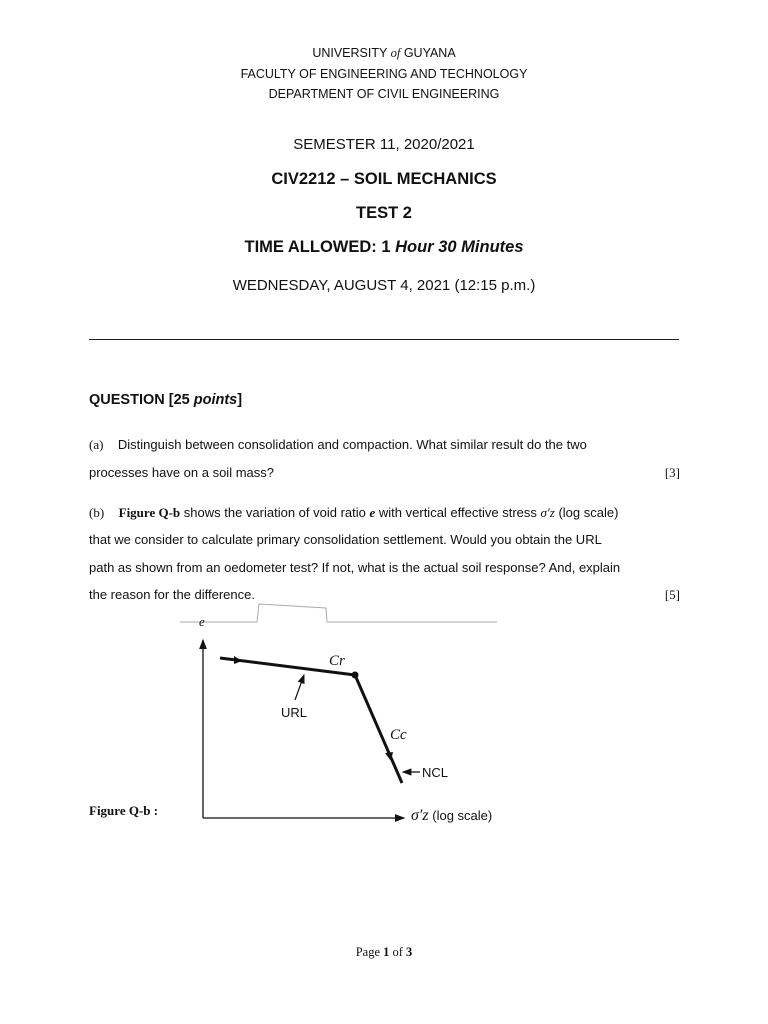 The height and width of the screenshot is (1024, 768). Describe the element at coordinates (181, 472) in the screenshot. I see `part-a-line2: processes have on a soil mass?` at that location.